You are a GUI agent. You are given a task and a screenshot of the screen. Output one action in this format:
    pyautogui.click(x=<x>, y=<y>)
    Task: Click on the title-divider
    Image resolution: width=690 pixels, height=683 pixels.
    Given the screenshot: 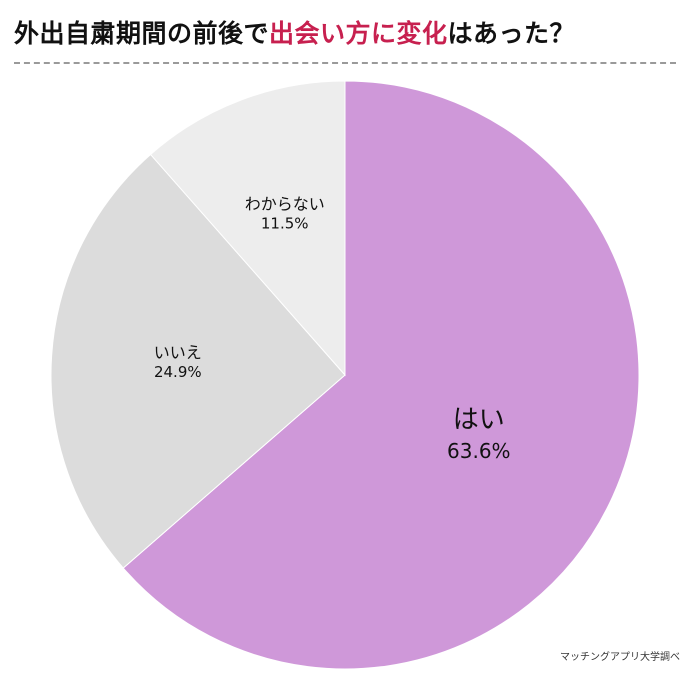 What is the action you would take?
    pyautogui.click(x=345, y=63)
    